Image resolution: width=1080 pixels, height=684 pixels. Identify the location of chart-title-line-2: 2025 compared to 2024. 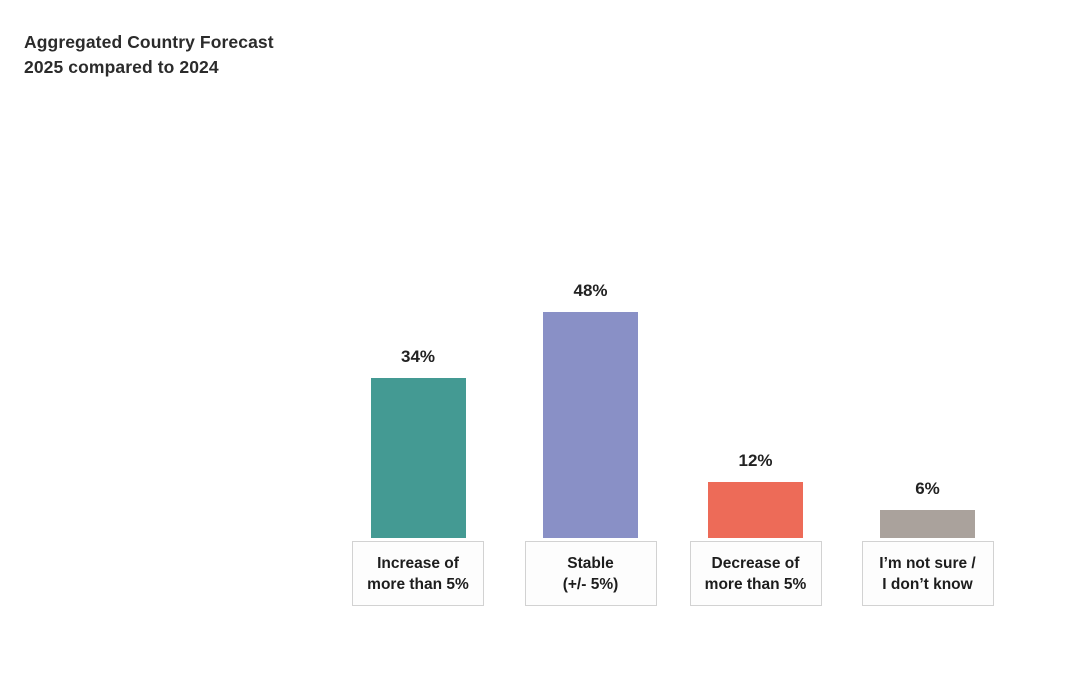
(121, 67).